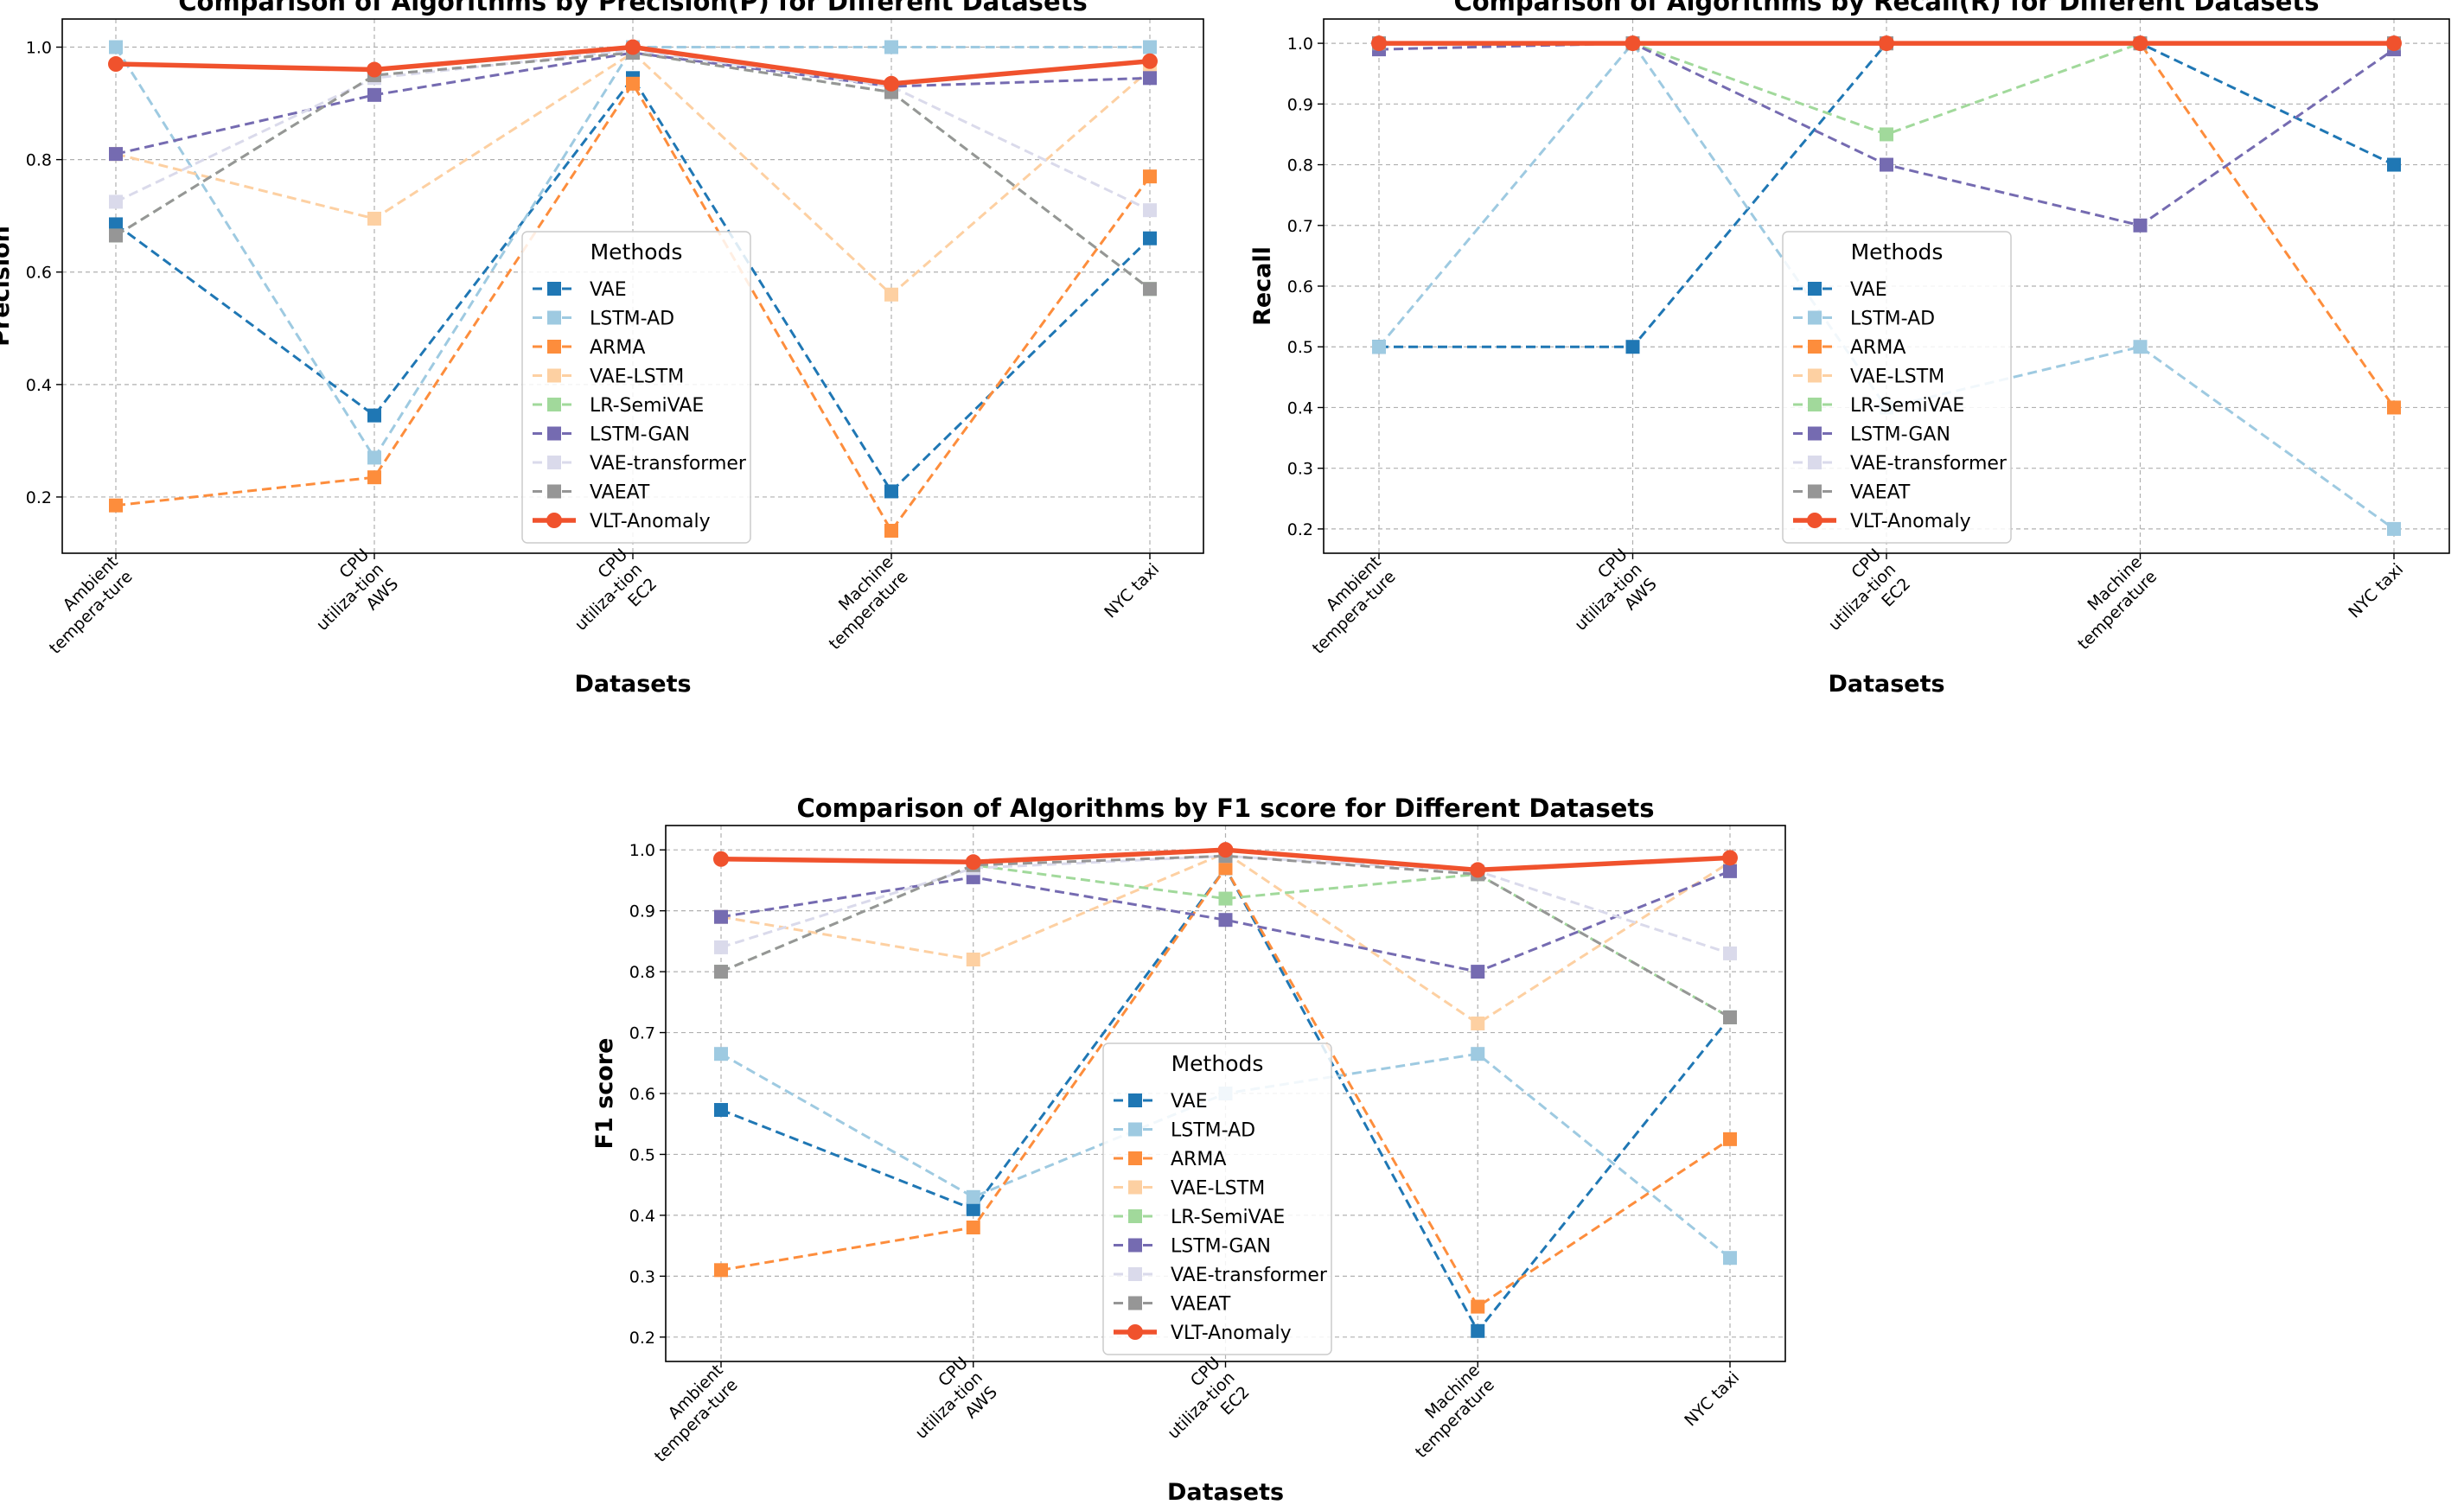 The height and width of the screenshot is (1511, 2464). Describe the element at coordinates (633, 103) in the screenshot. I see `series-line-lstm-gan` at that location.